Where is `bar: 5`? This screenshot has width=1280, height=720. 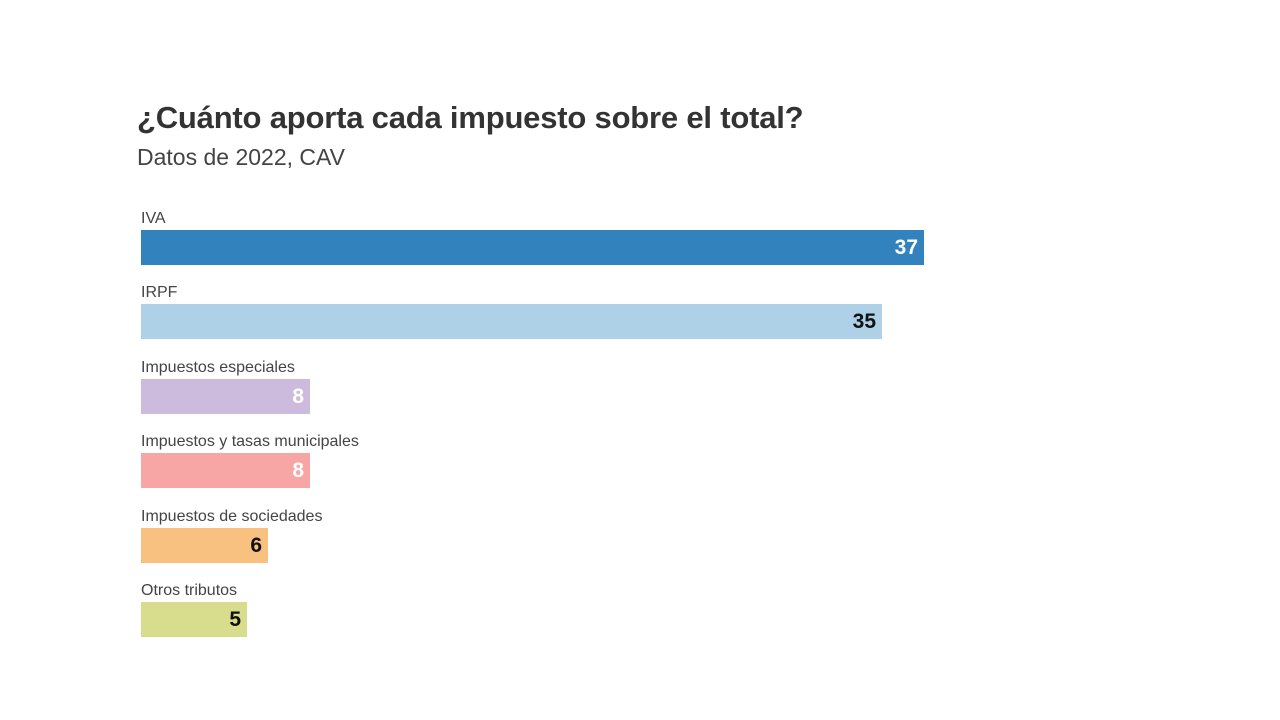
bar: 5 is located at coordinates (194, 619).